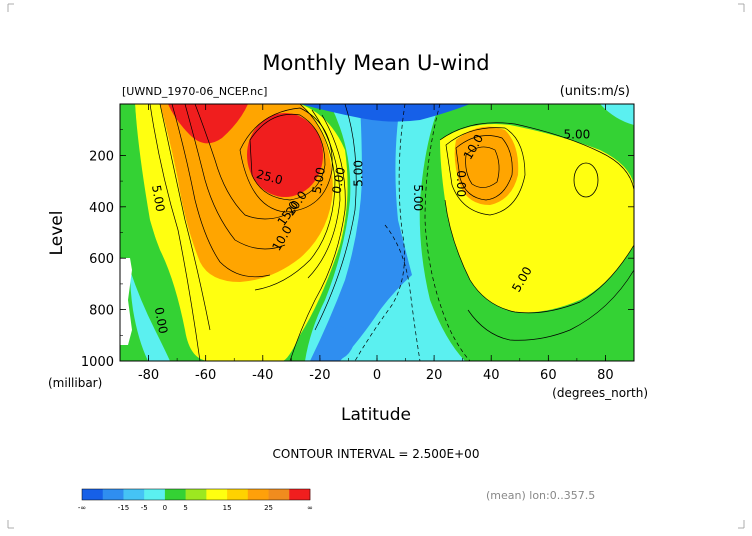  I want to click on y-tick-label: 200, so click(101, 156).